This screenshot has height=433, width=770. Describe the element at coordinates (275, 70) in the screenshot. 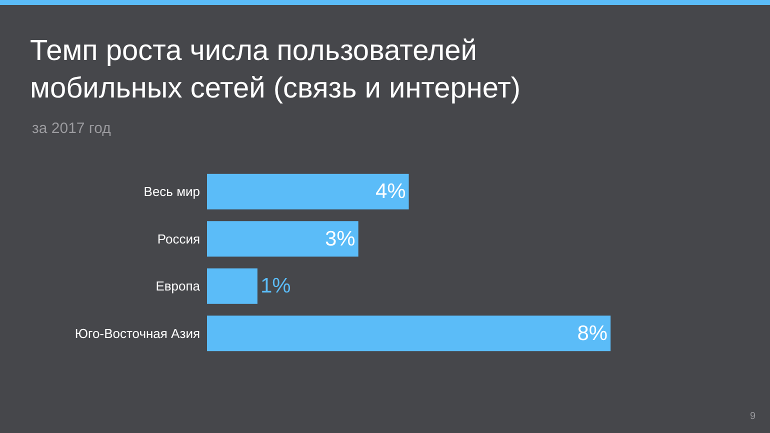

I see `chart-title: Темп роста числа пользователей мобильных сетей (связь и интернет)` at that location.